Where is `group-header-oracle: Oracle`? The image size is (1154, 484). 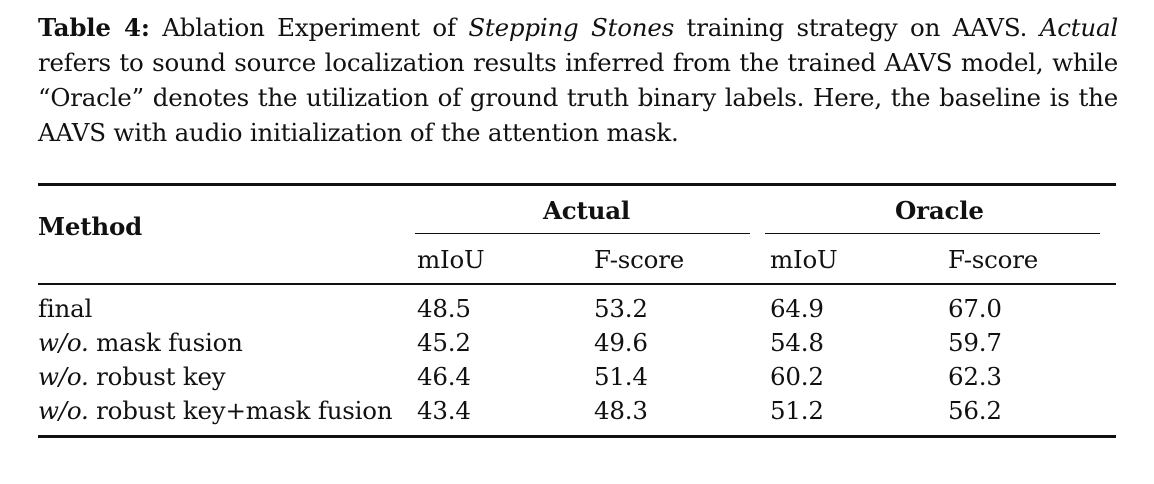
group-header-oracle: Oracle is located at coordinates (939, 210).